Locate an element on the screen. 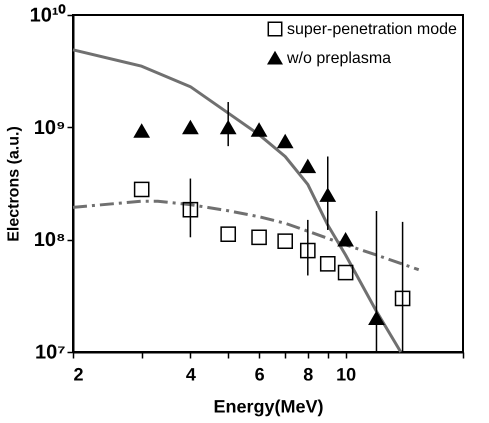 Image resolution: width=489 pixels, height=423 pixels. y-tick-label: 10⁷ is located at coordinates (50, 353).